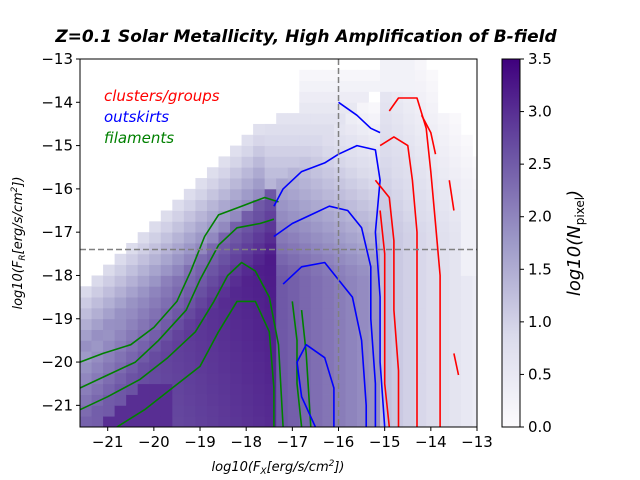 The height and width of the screenshot is (480, 640). I want to click on y-tick-label: −18, so click(57, 275).